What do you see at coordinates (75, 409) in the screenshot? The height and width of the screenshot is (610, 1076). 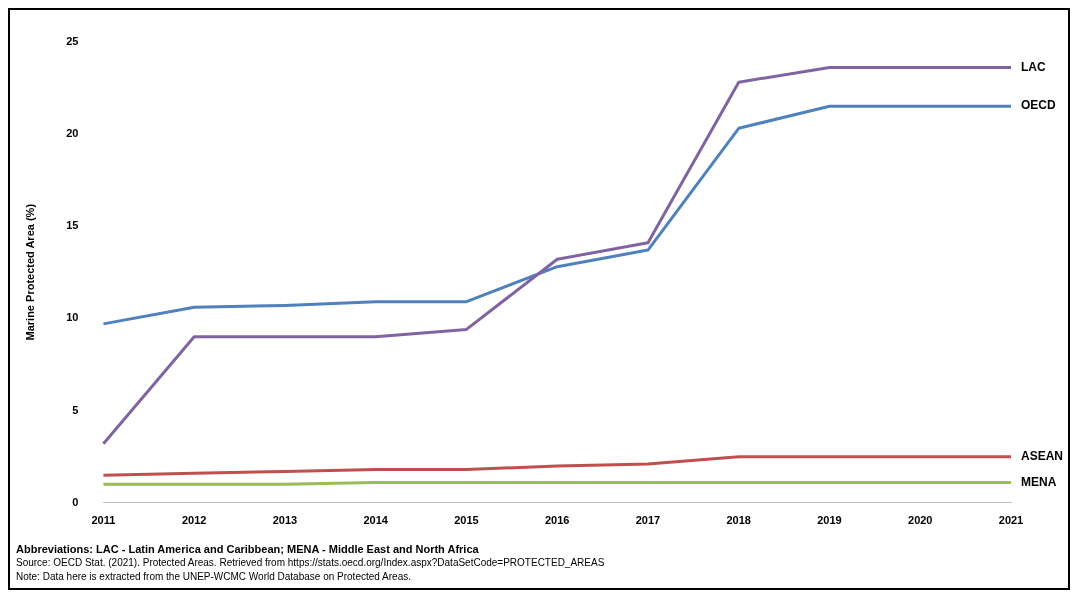 I see `y-tick-label: 5` at bounding box center [75, 409].